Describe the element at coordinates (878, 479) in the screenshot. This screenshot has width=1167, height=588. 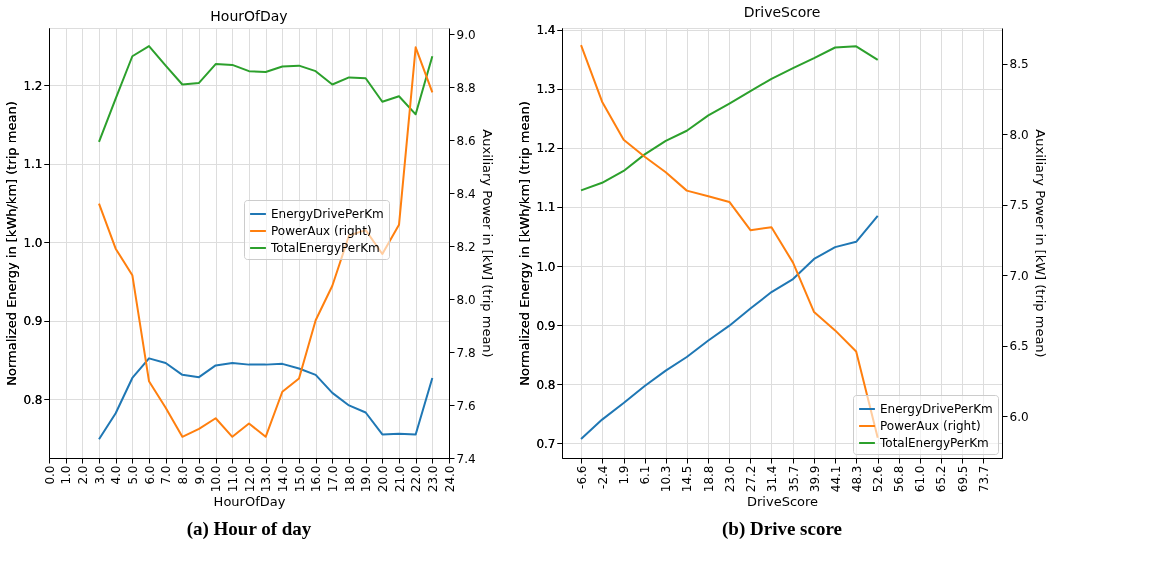
I see `x-tick-label: 52.6` at that location.